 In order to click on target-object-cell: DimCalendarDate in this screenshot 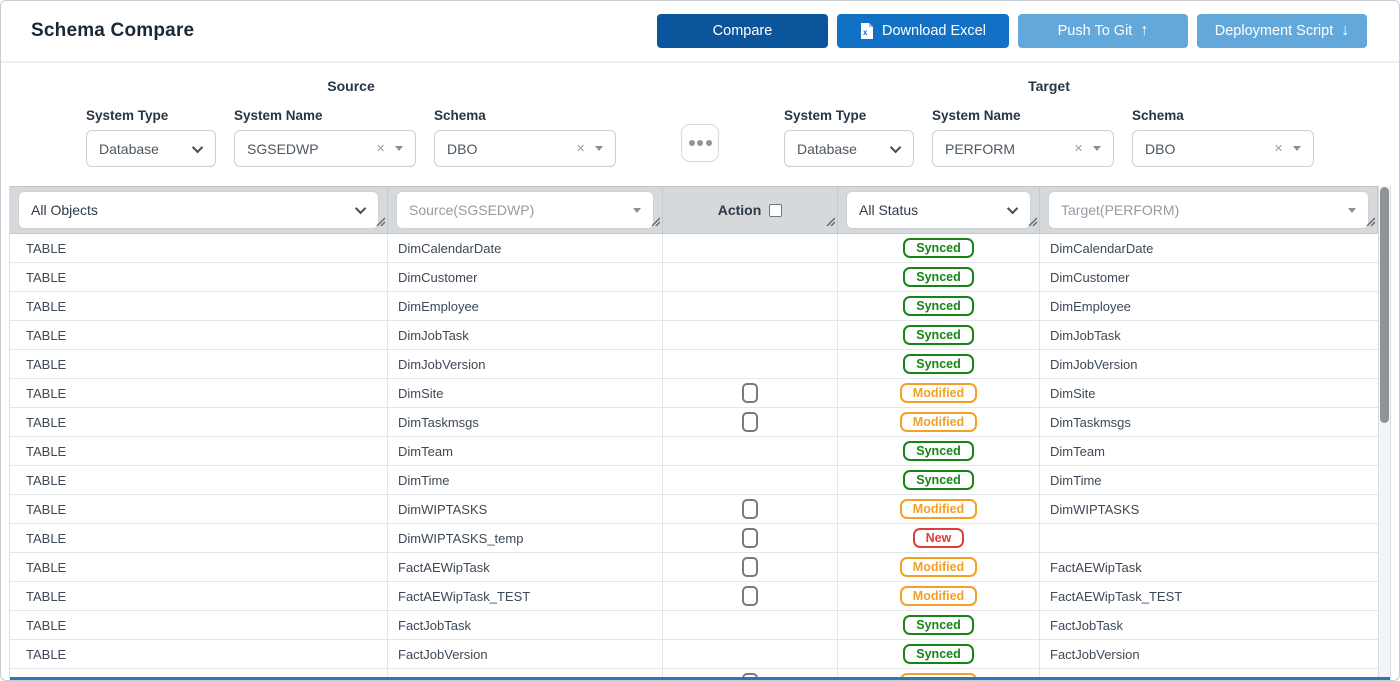, I will do `click(1215, 248)`.